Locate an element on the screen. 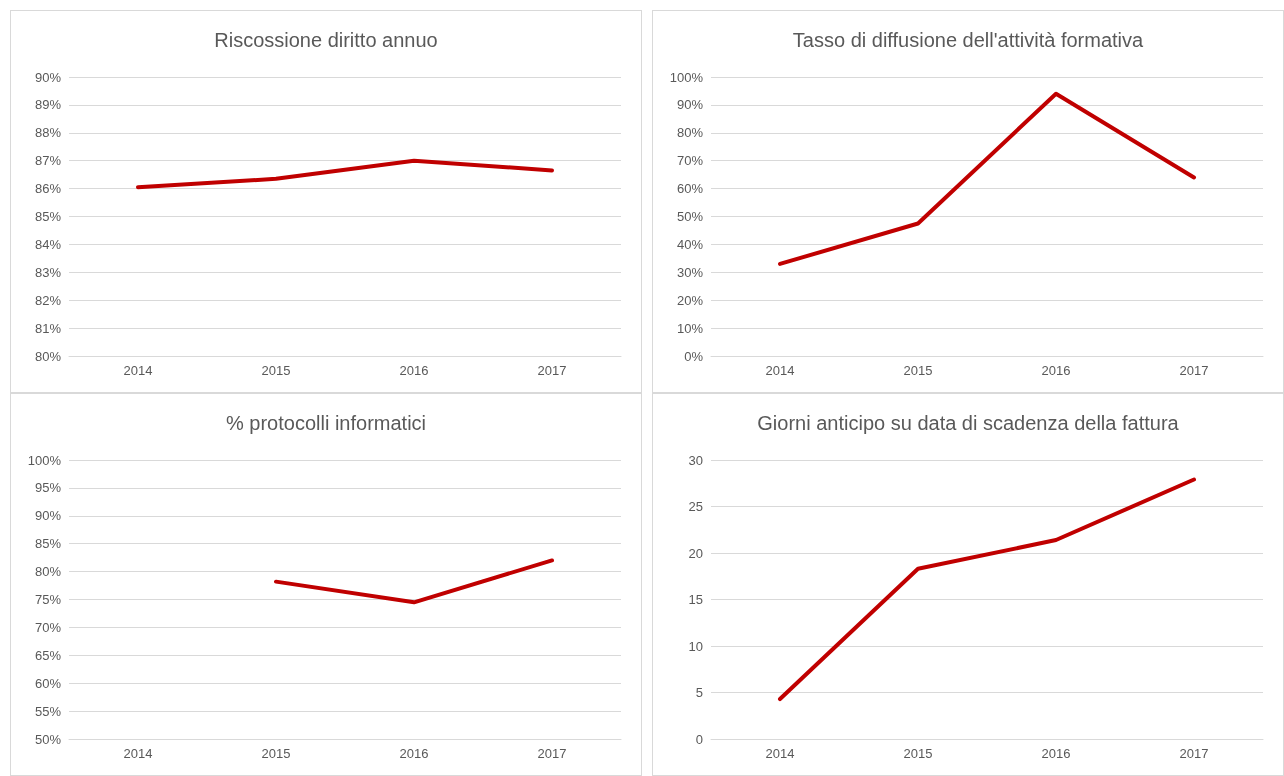  y-tick-label: 88% is located at coordinates (48, 133).